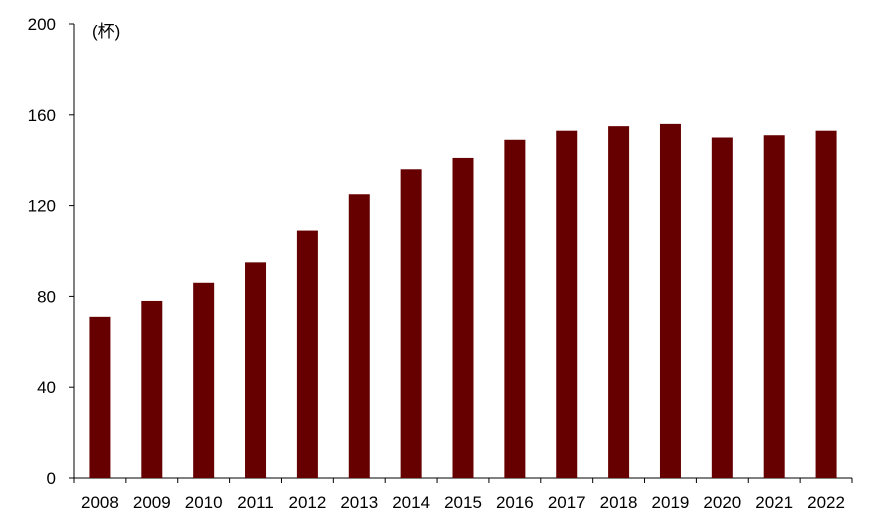 Image resolution: width=873 pixels, height=528 pixels. I want to click on x-tick-label: 2010, so click(204, 502).